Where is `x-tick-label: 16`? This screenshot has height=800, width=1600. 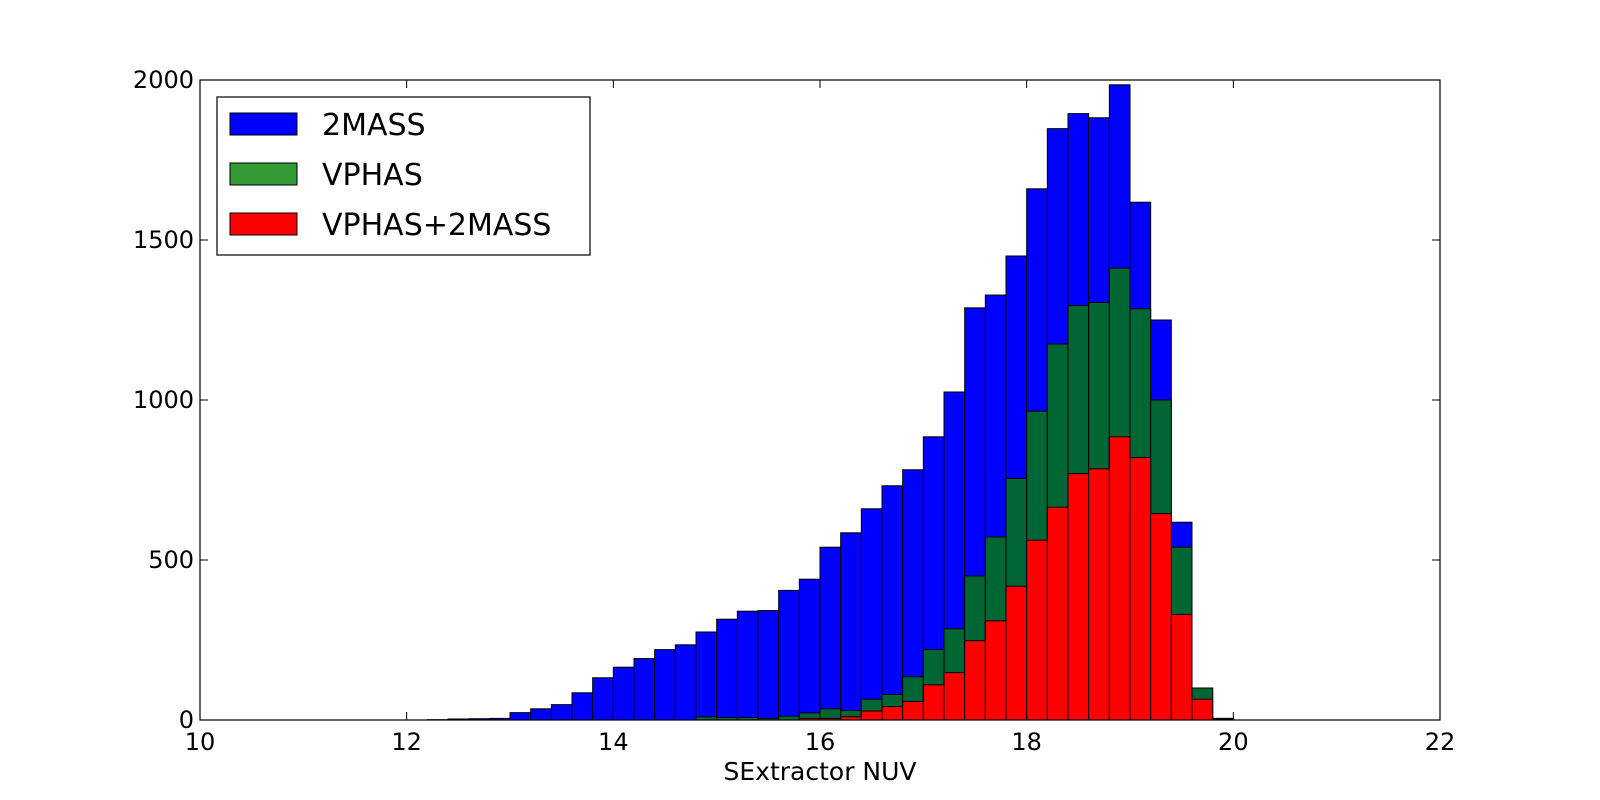 x-tick-label: 16 is located at coordinates (820, 742).